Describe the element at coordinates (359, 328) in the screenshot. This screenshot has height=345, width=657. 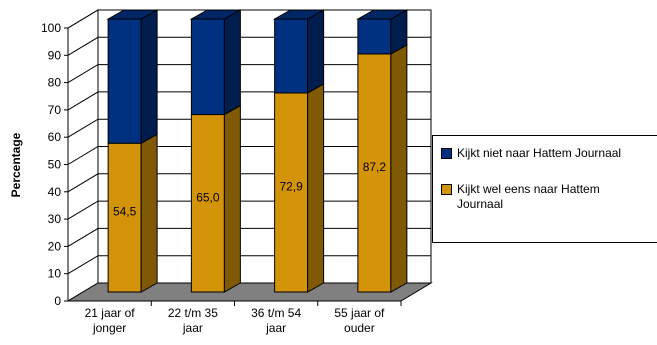
I see `x-tick-label: ouder` at that location.